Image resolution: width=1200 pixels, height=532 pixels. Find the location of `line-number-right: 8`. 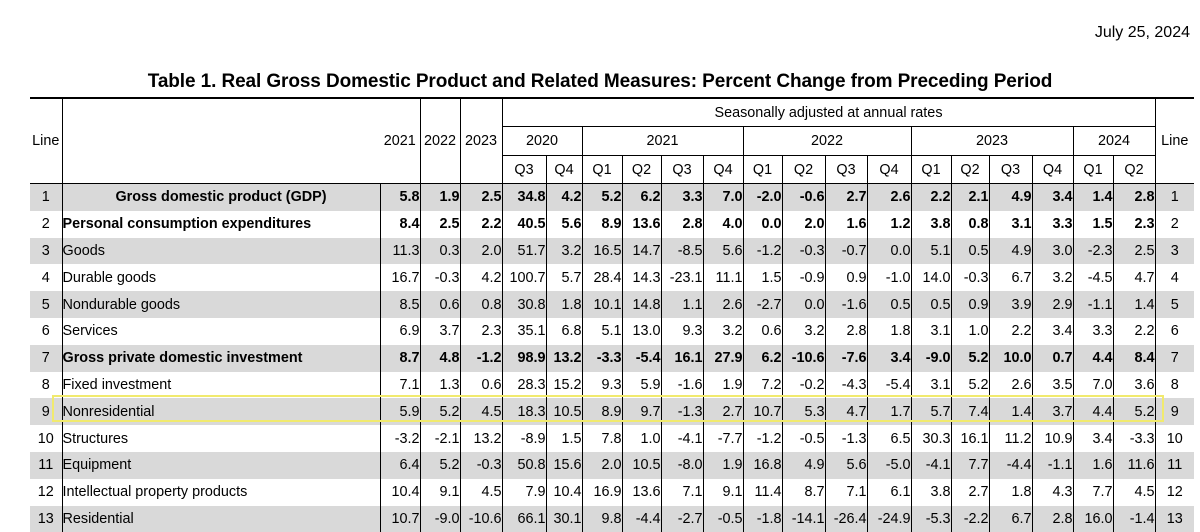

line-number-right: 8 is located at coordinates (1174, 385).